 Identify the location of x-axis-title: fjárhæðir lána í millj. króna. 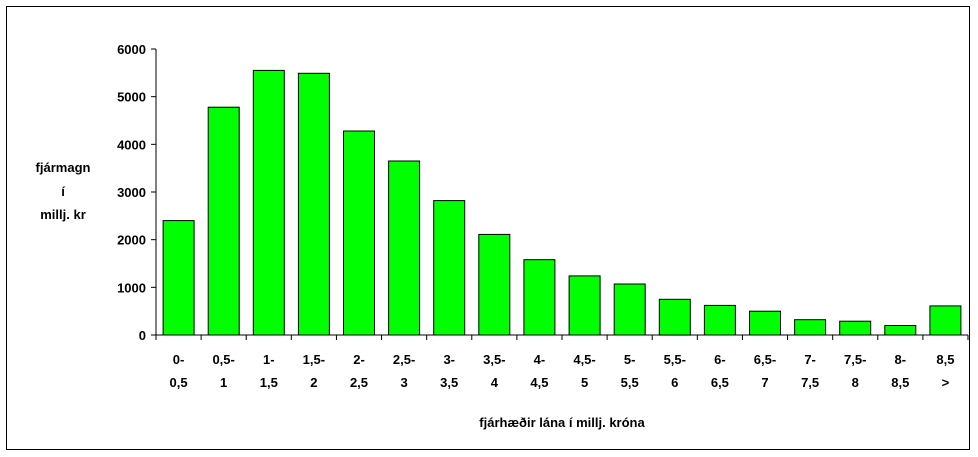
(562, 422).